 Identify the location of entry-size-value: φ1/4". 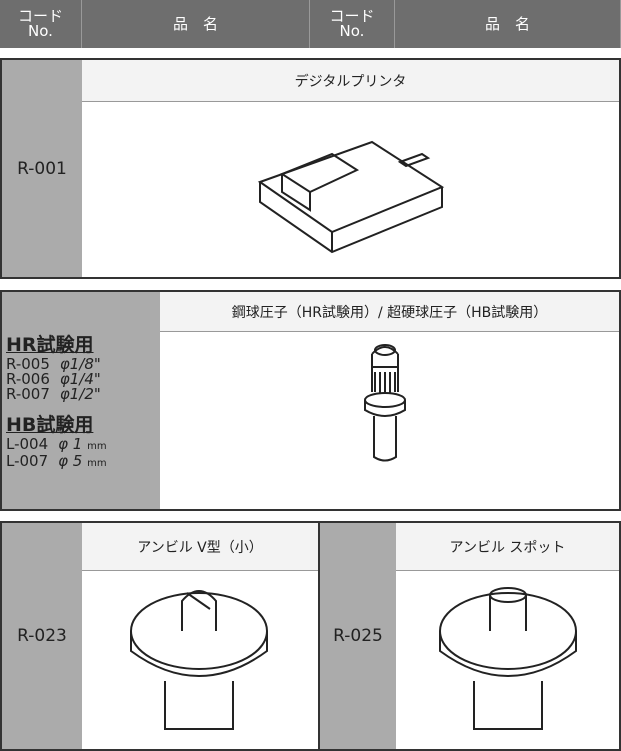
(80, 379).